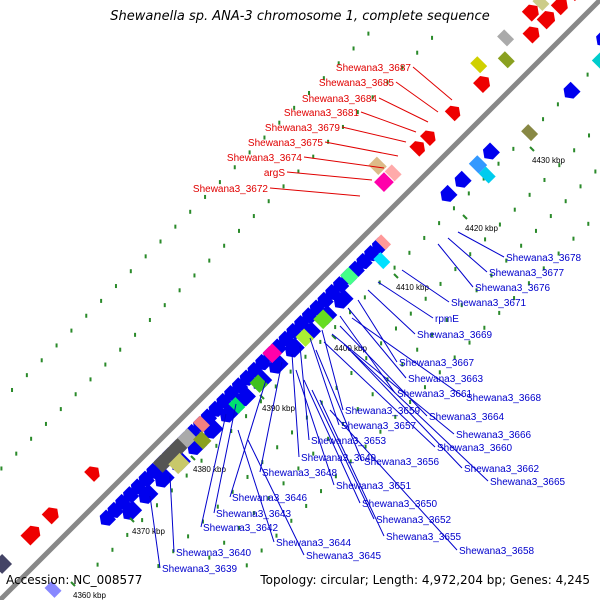 The image size is (600, 600). I want to click on gene-label: Shewana3_3660, so click(475, 448).